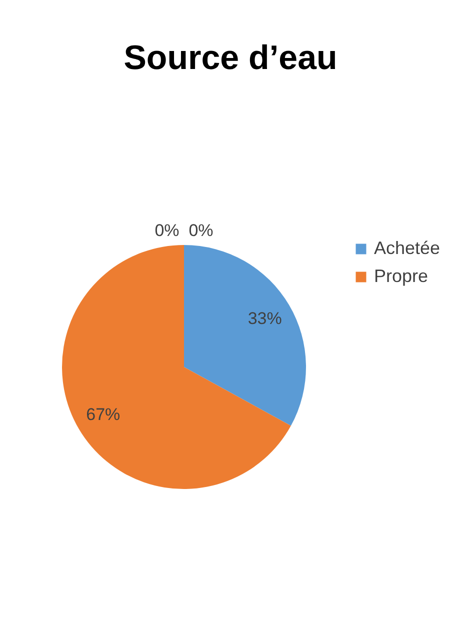 The image size is (461, 618). I want to click on legend-label: Propre, so click(401, 276).